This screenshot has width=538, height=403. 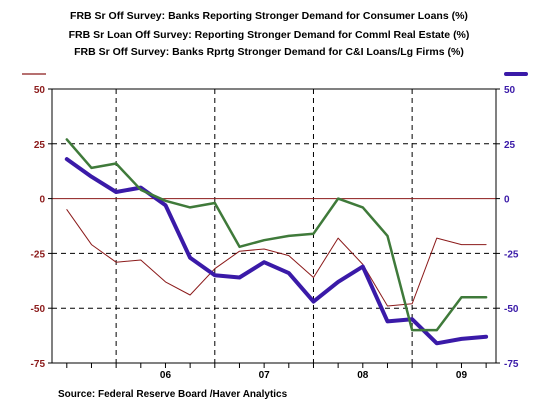 What do you see at coordinates (511, 364) in the screenshot?
I see `y-label-right-5: -75` at bounding box center [511, 364].